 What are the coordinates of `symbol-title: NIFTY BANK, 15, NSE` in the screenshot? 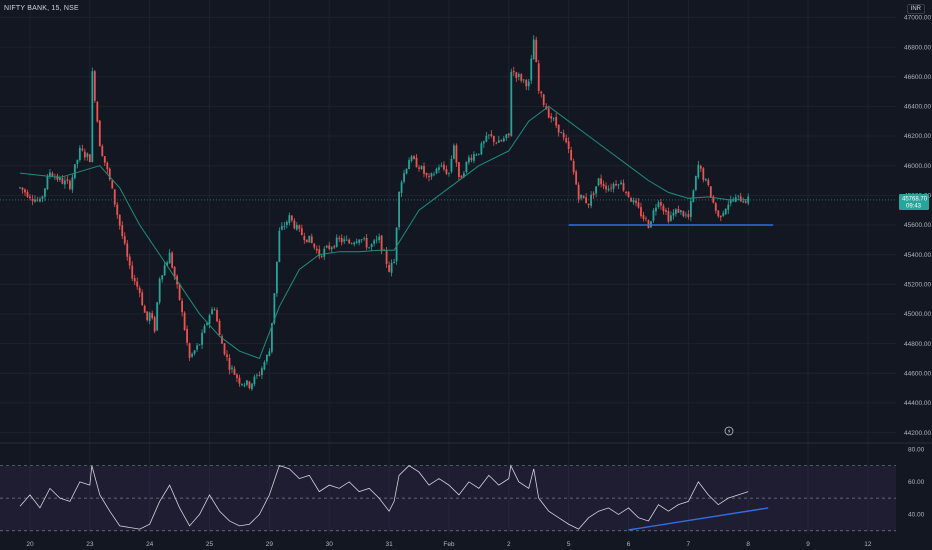 It's located at (41, 8).